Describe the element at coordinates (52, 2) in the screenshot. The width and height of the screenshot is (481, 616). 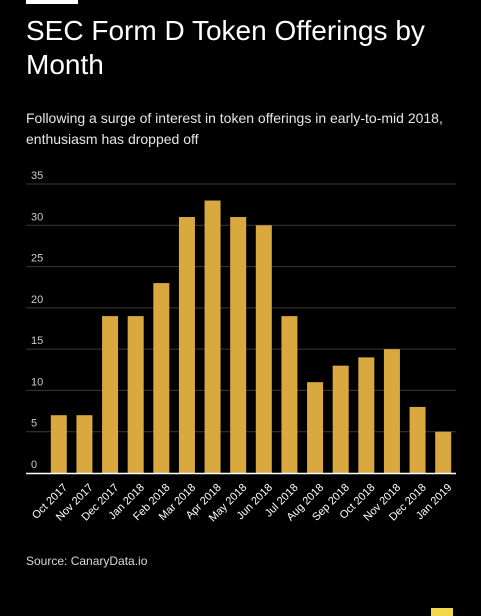
I see `top-accent-bar` at that location.